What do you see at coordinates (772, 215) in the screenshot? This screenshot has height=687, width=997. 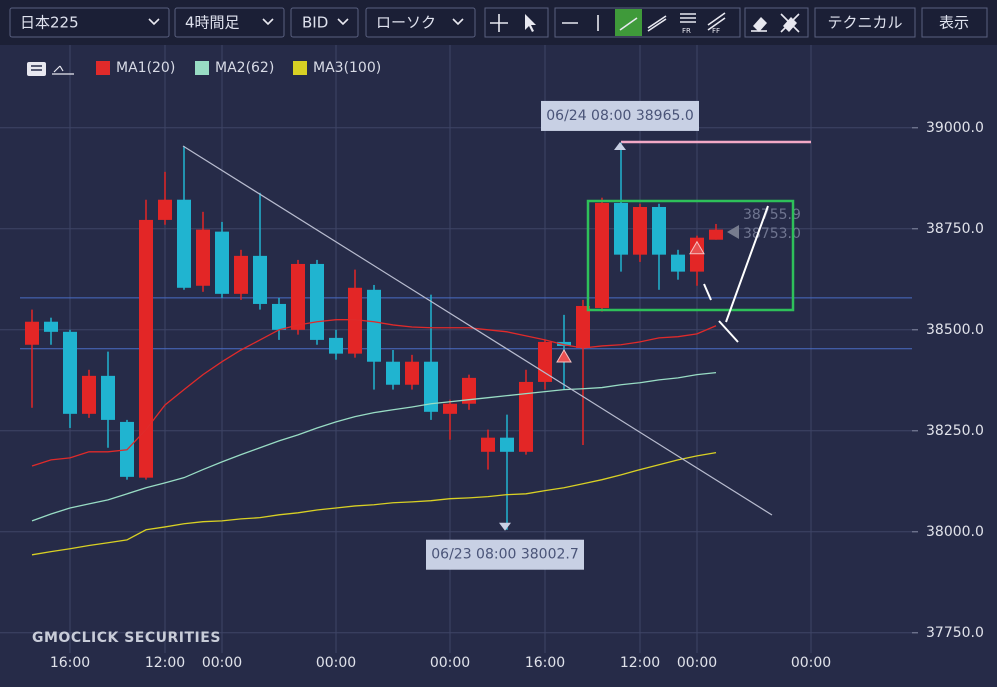 I see `price-marker: 38755.9` at bounding box center [772, 215].